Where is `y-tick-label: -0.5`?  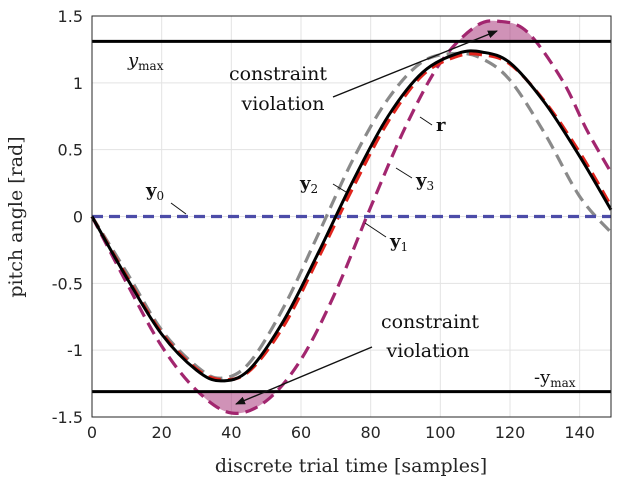
y-tick-label: -0.5 is located at coordinates (67, 283).